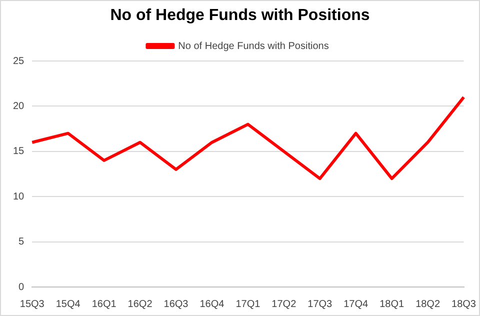 The width and height of the screenshot is (480, 316). What do you see at coordinates (32, 304) in the screenshot?
I see `x-tick-label: 15Q3` at bounding box center [32, 304].